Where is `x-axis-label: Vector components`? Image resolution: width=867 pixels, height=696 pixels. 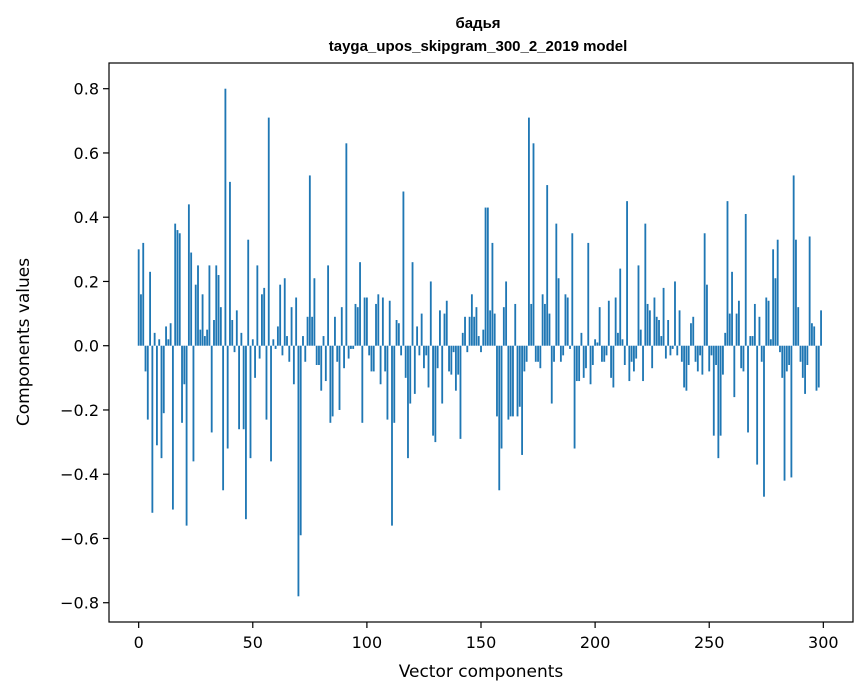
x-axis-label: Vector components is located at coordinates (481, 672).